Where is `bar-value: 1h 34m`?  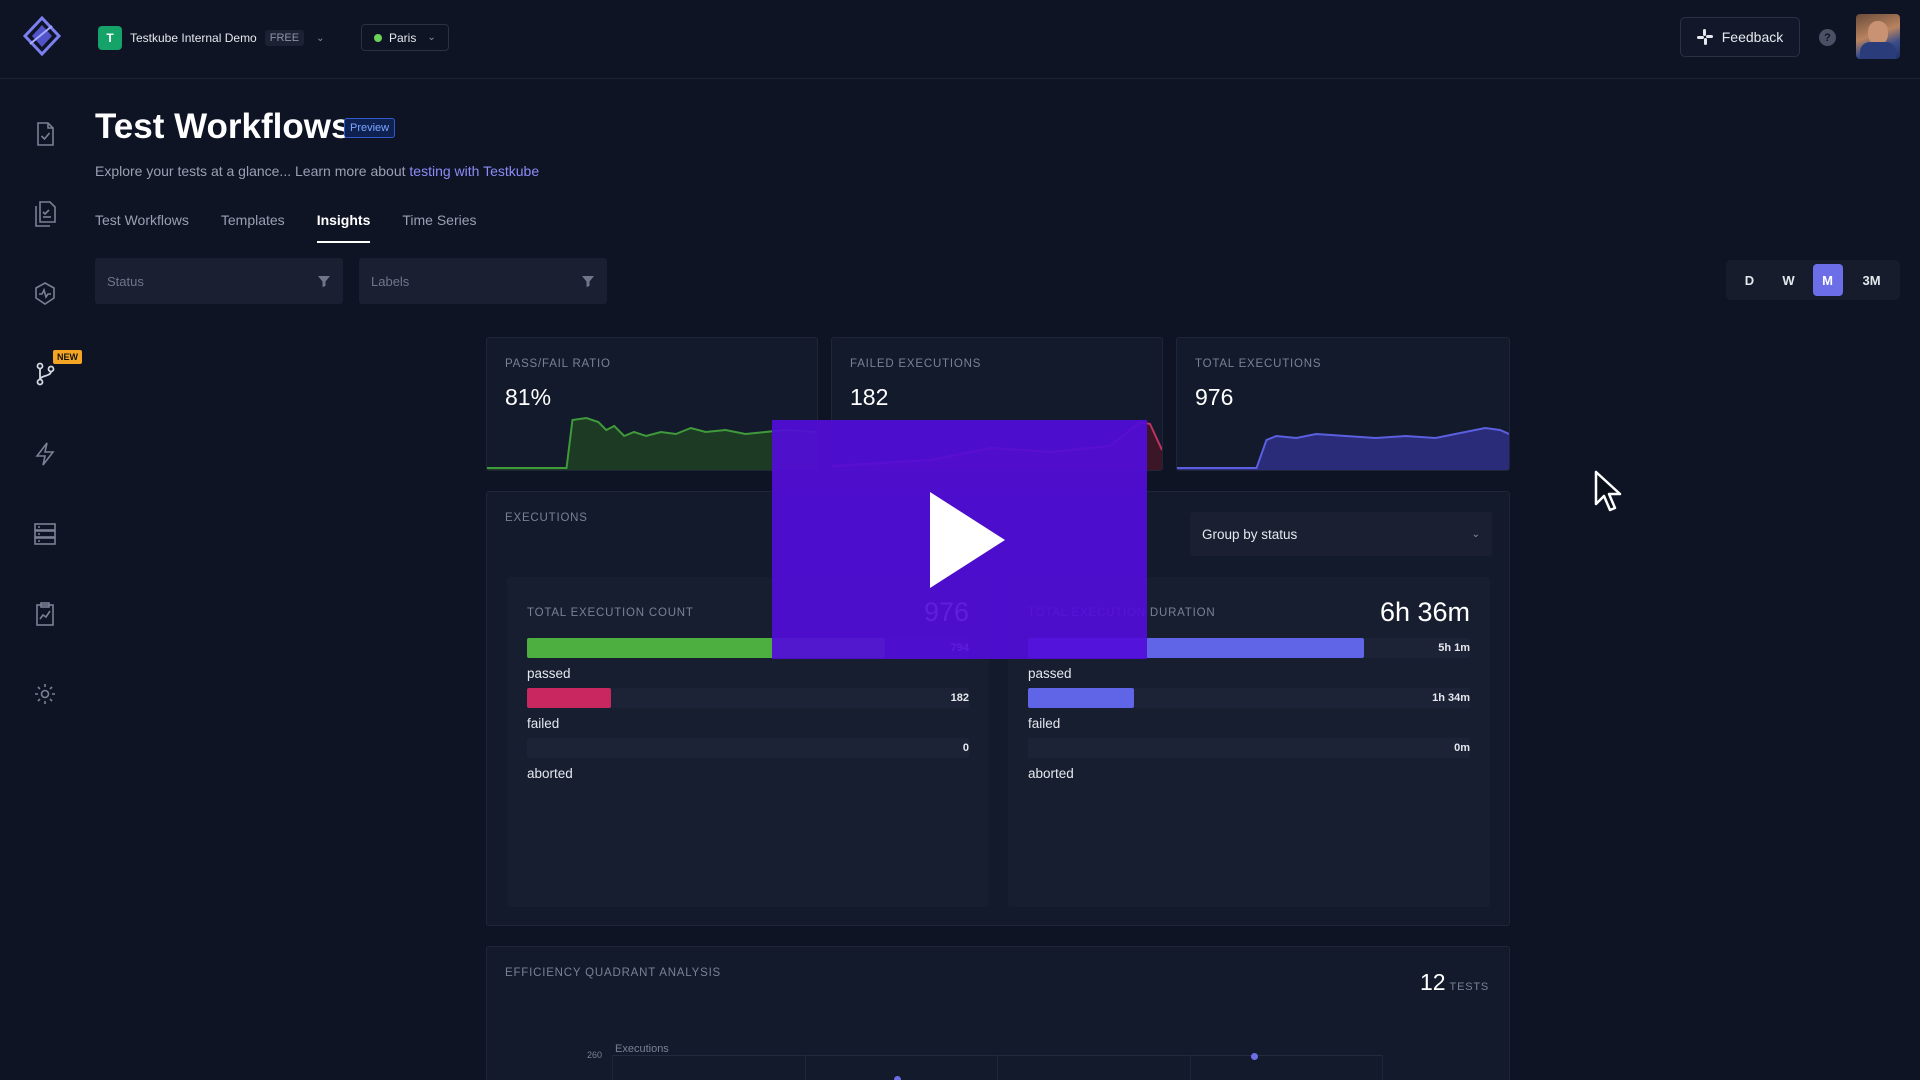
bar-value: 1h 34m is located at coordinates (1451, 698).